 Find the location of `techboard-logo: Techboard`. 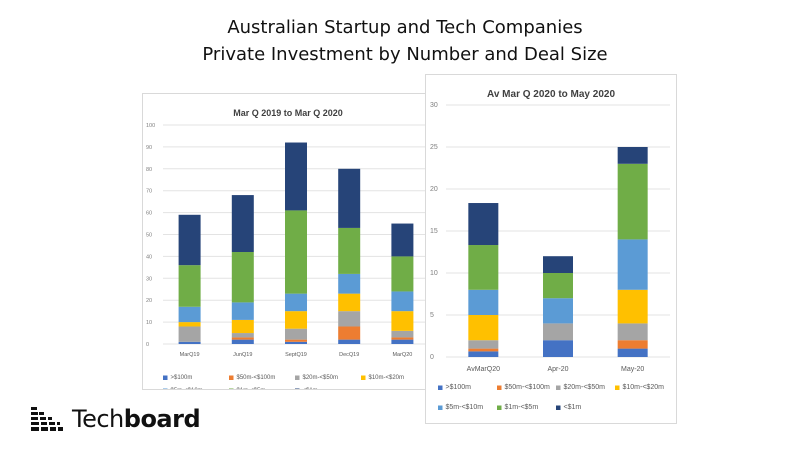

techboard-logo: Techboard is located at coordinates (115, 419).